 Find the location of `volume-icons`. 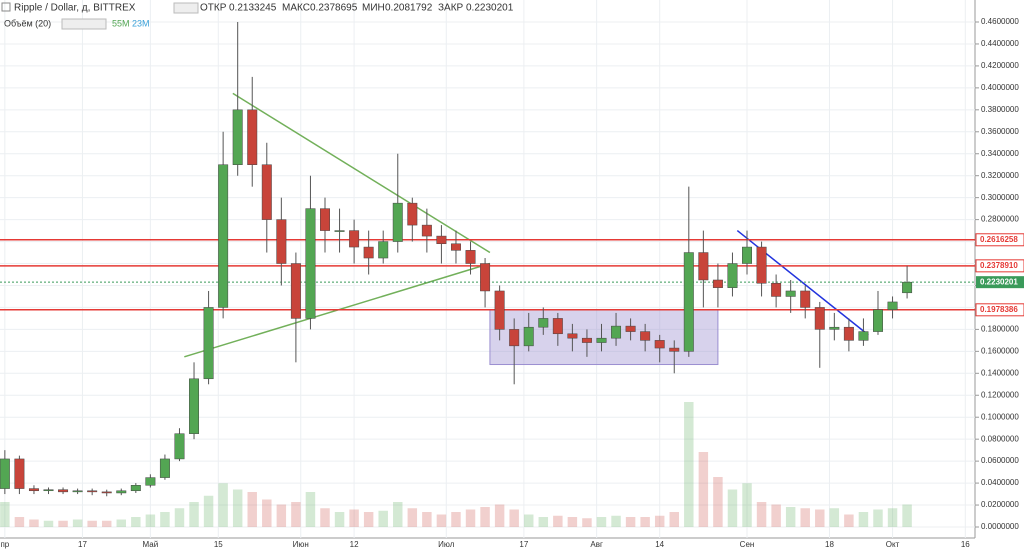

volume-icons is located at coordinates (84, 24).